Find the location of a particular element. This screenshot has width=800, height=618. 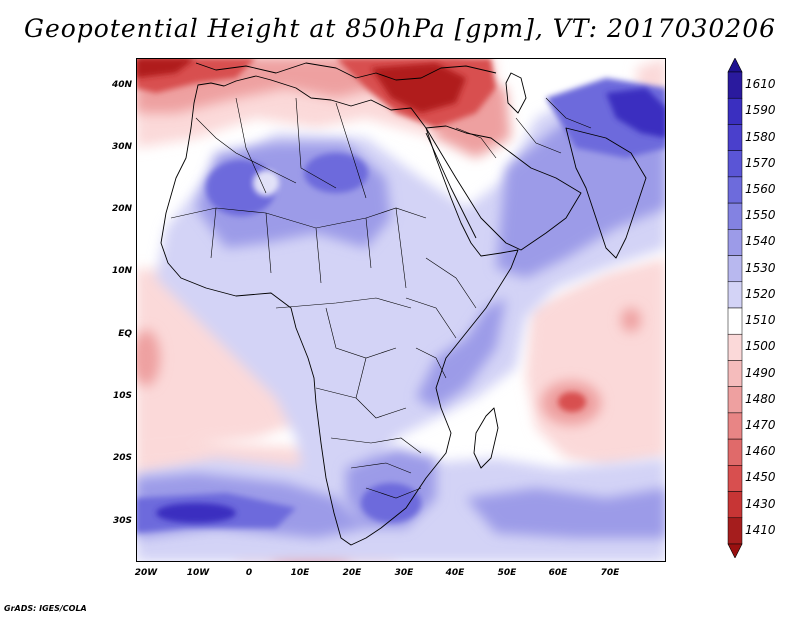

lat-label-20n: 20N is located at coordinates (121, 209).